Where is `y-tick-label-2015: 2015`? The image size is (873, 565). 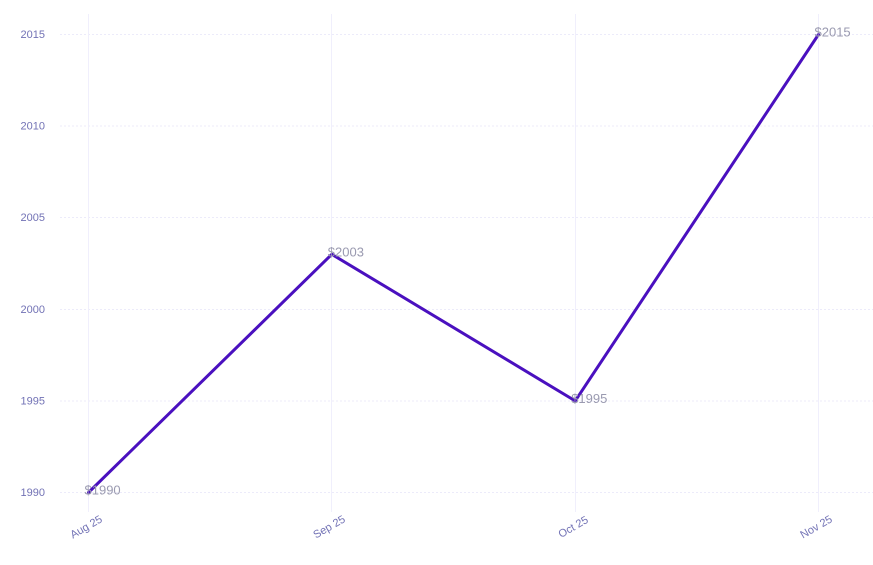
y-tick-label-2015: 2015 is located at coordinates (33, 35).